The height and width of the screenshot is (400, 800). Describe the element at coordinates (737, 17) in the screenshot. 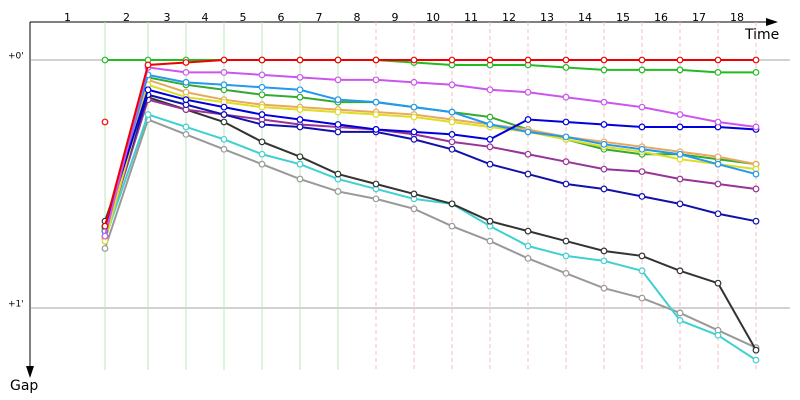

I see `lap-label: 18` at that location.